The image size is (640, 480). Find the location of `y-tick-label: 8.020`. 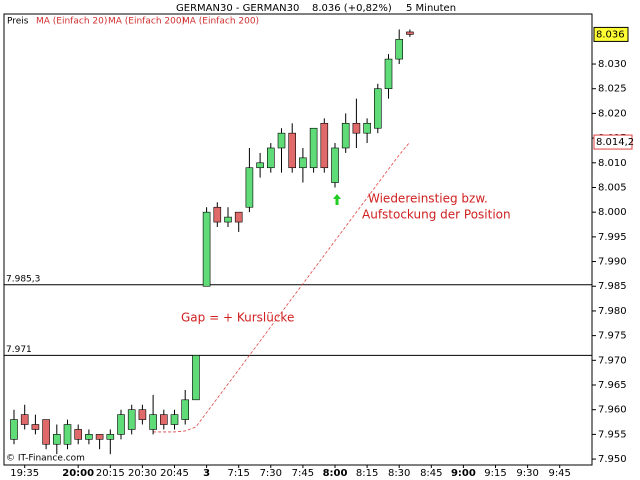

y-tick-label: 8.020 is located at coordinates (612, 113).